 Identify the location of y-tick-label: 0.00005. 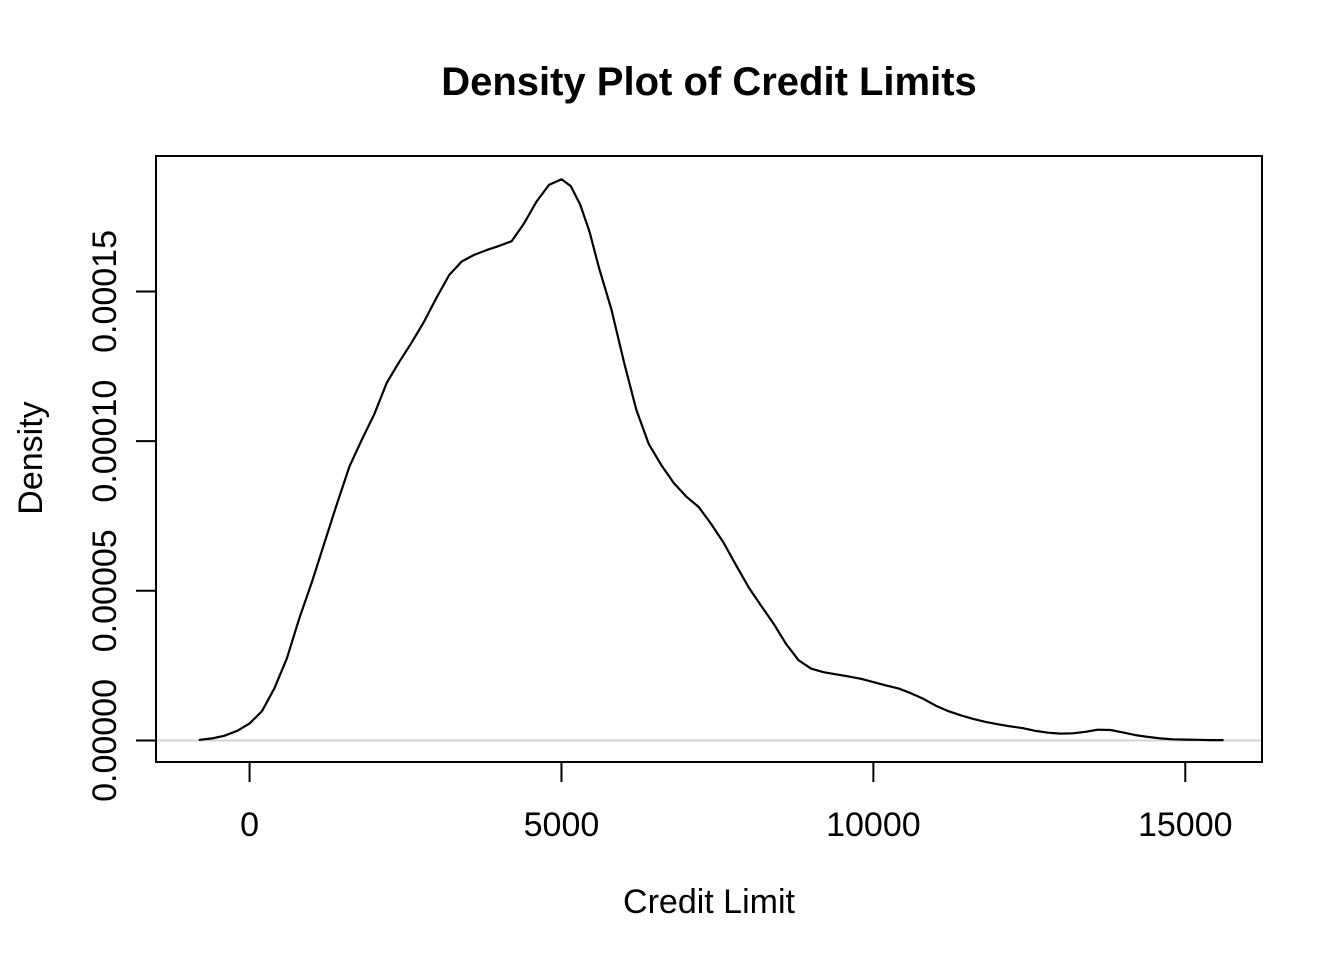
(105, 590).